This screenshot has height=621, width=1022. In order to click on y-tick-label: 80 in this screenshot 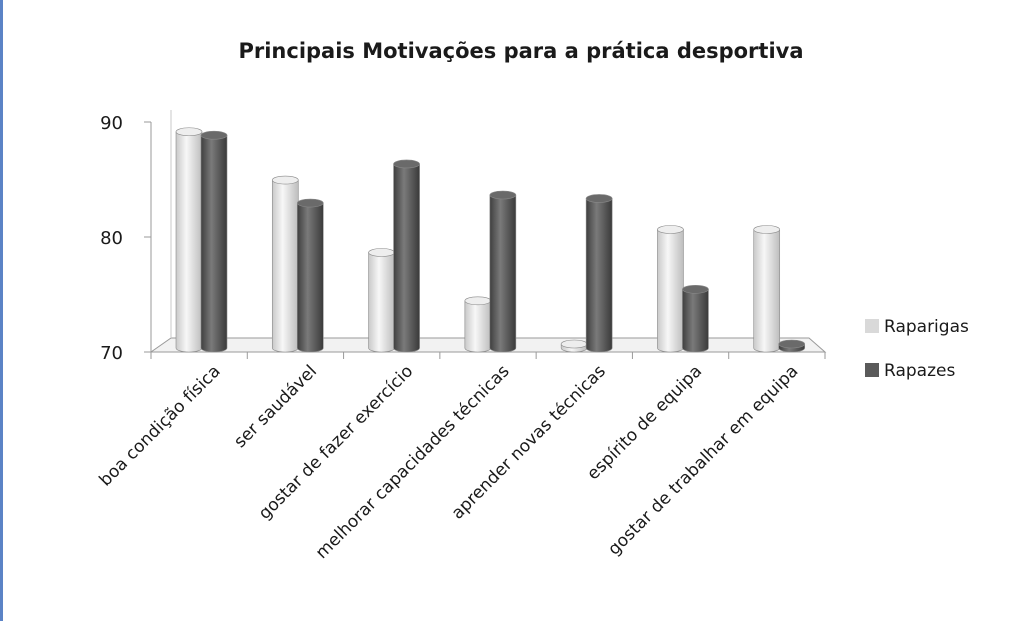, I will do `click(111, 238)`.